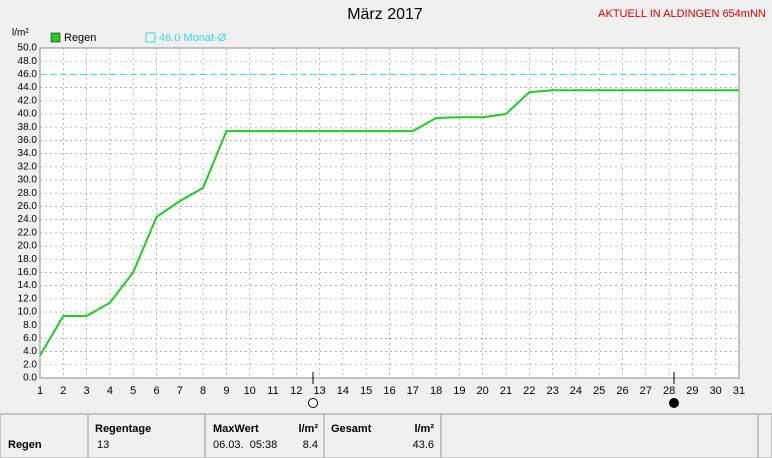 This screenshot has height=458, width=772. I want to click on x-tick-label: 5, so click(133, 391).